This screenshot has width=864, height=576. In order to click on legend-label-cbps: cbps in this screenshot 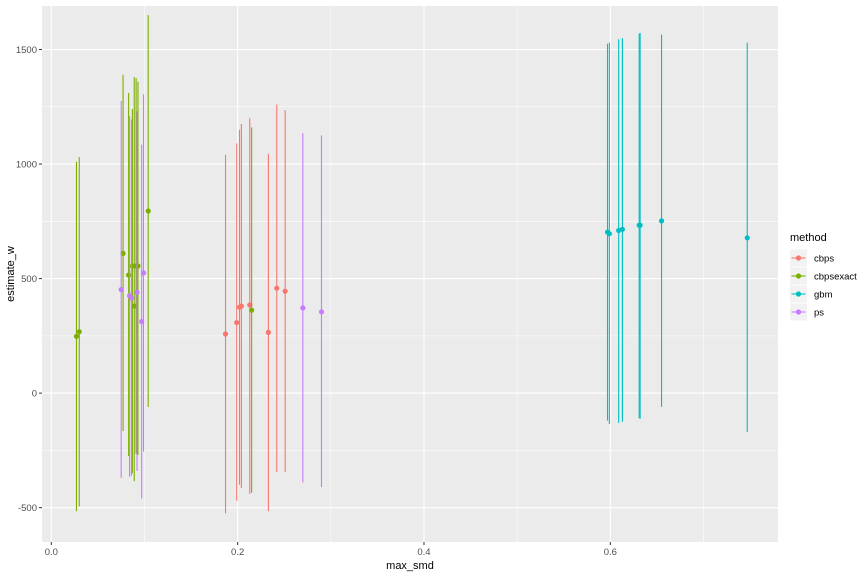, I will do `click(824, 259)`.